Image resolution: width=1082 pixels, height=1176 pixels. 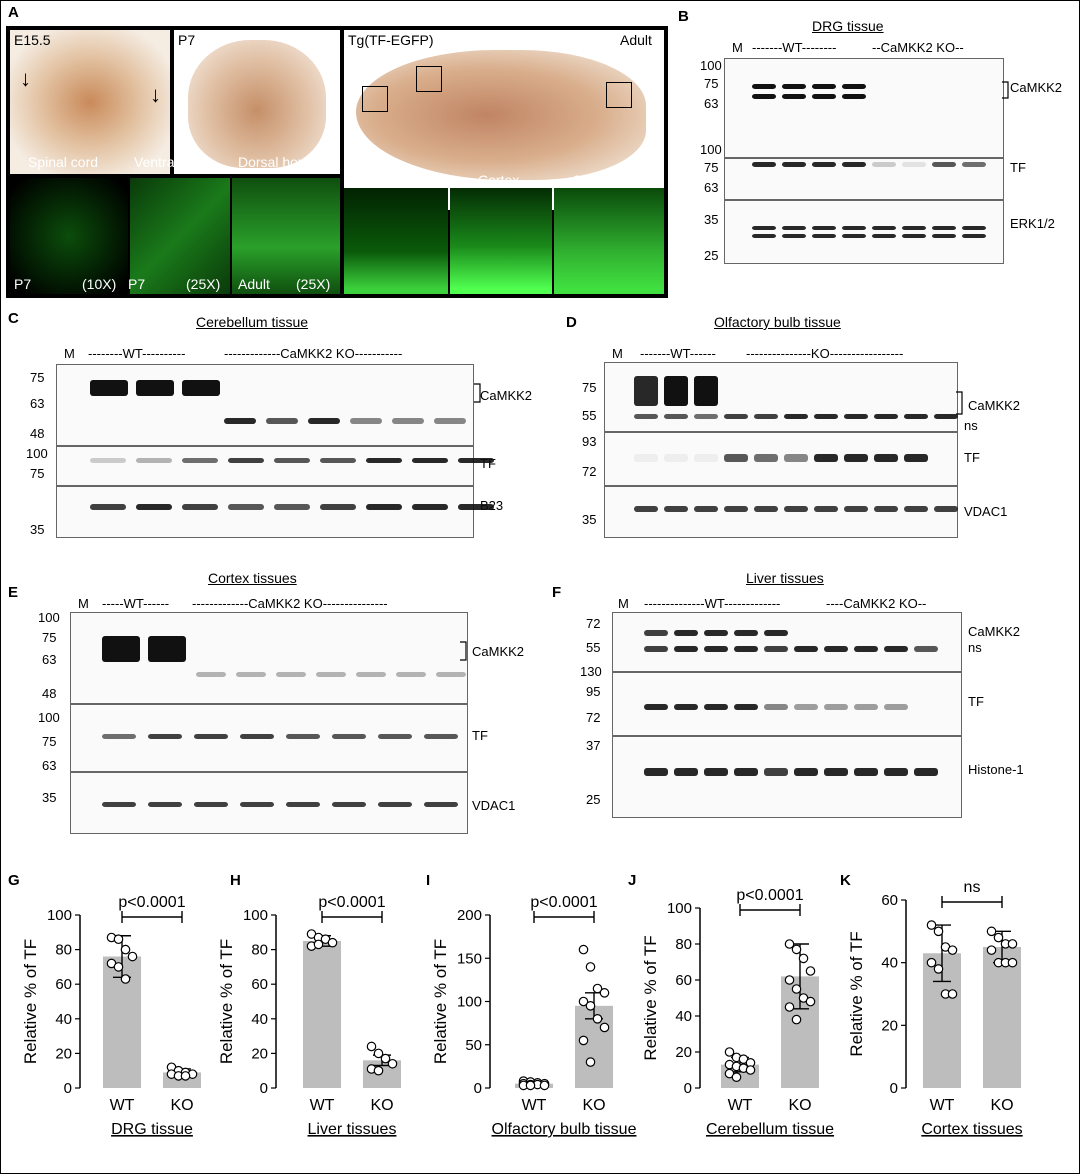 What do you see at coordinates (825, 353) in the screenshot?
I see `ko-group-label: ---------------KO-----------------` at bounding box center [825, 353].